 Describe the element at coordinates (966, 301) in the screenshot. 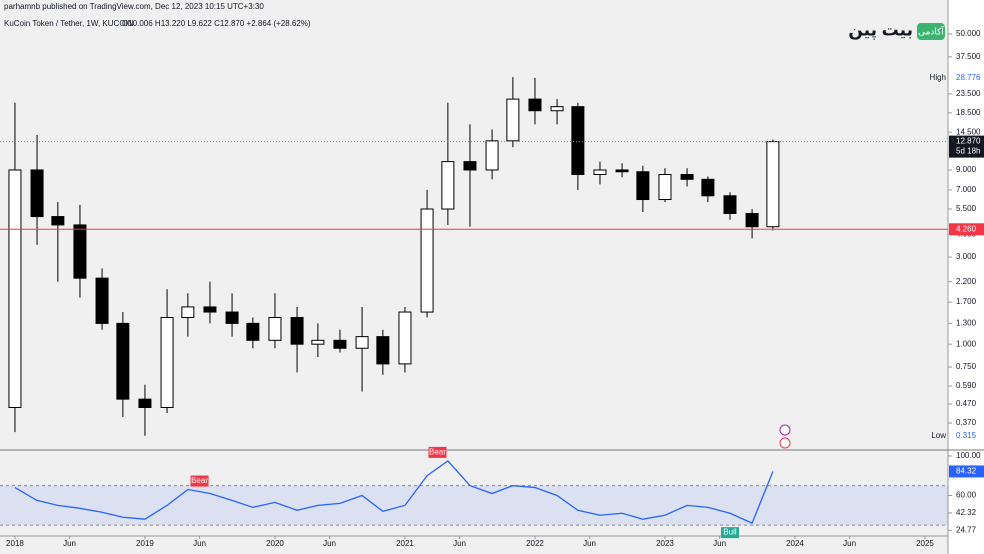

I see `y-tick-label: 1.700` at that location.